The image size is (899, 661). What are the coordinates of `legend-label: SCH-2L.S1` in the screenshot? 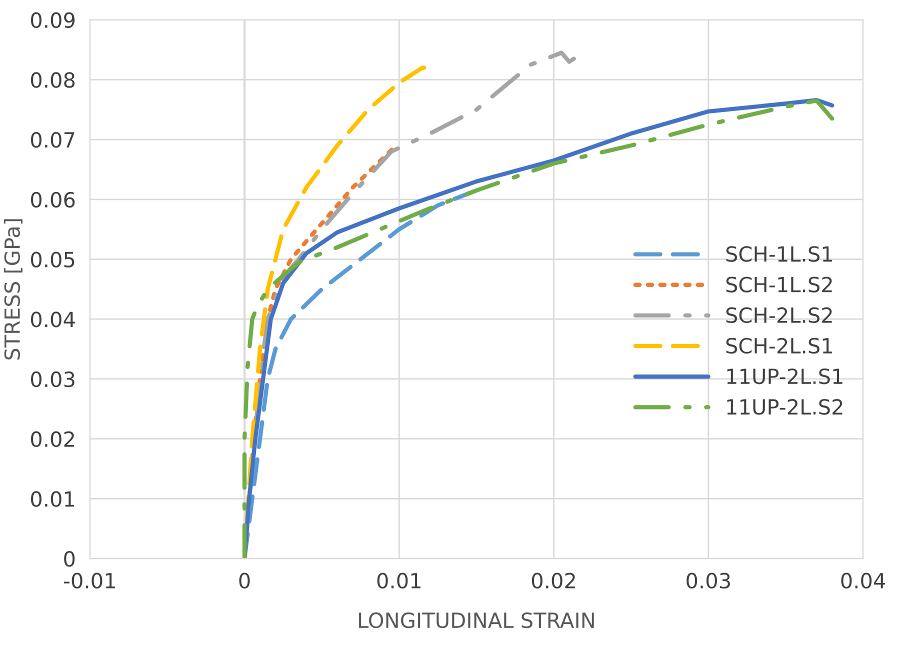 It's located at (779, 346).